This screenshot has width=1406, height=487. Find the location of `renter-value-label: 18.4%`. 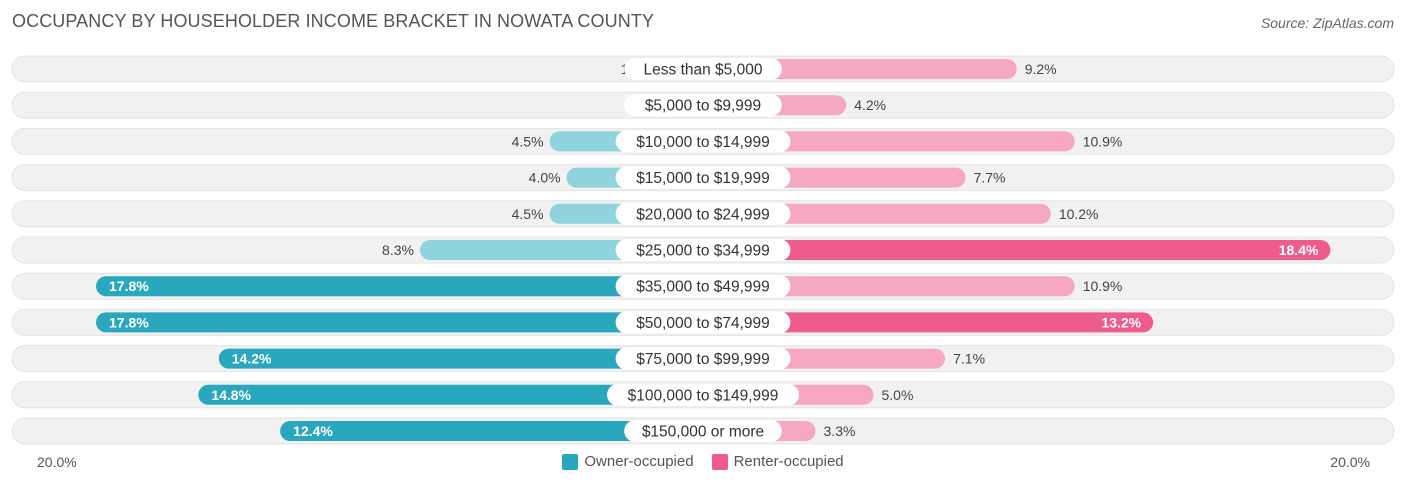

renter-value-label: 18.4% is located at coordinates (1299, 250).